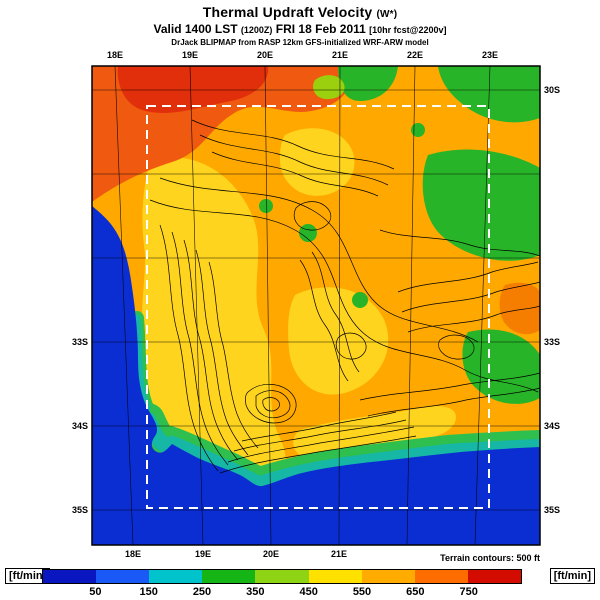  What do you see at coordinates (189, 55) in the screenshot?
I see `lon-label-top: 19E` at bounding box center [189, 55].